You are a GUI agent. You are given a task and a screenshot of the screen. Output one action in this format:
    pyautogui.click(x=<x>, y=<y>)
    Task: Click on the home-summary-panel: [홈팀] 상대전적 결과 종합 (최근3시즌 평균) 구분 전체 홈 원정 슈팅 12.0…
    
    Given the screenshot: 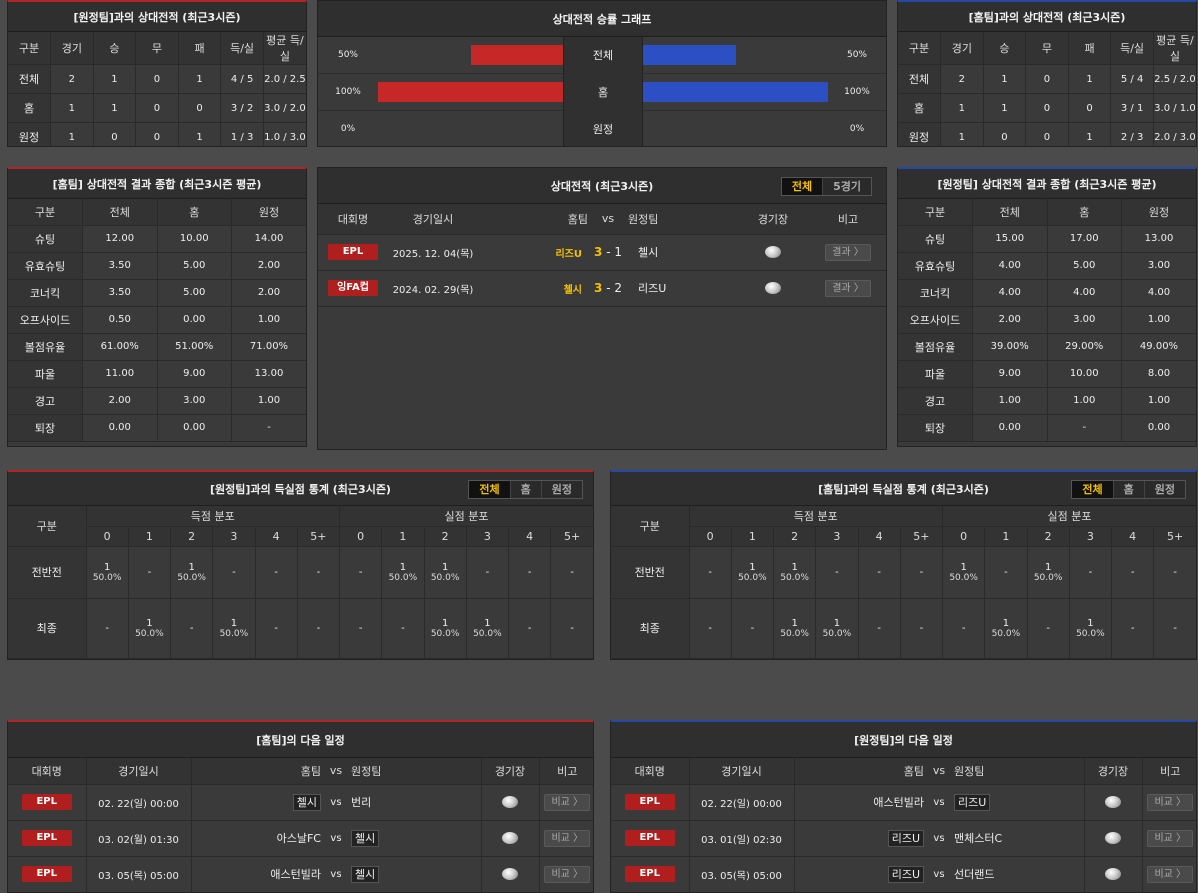 What is the action you would take?
    pyautogui.click(x=157, y=307)
    